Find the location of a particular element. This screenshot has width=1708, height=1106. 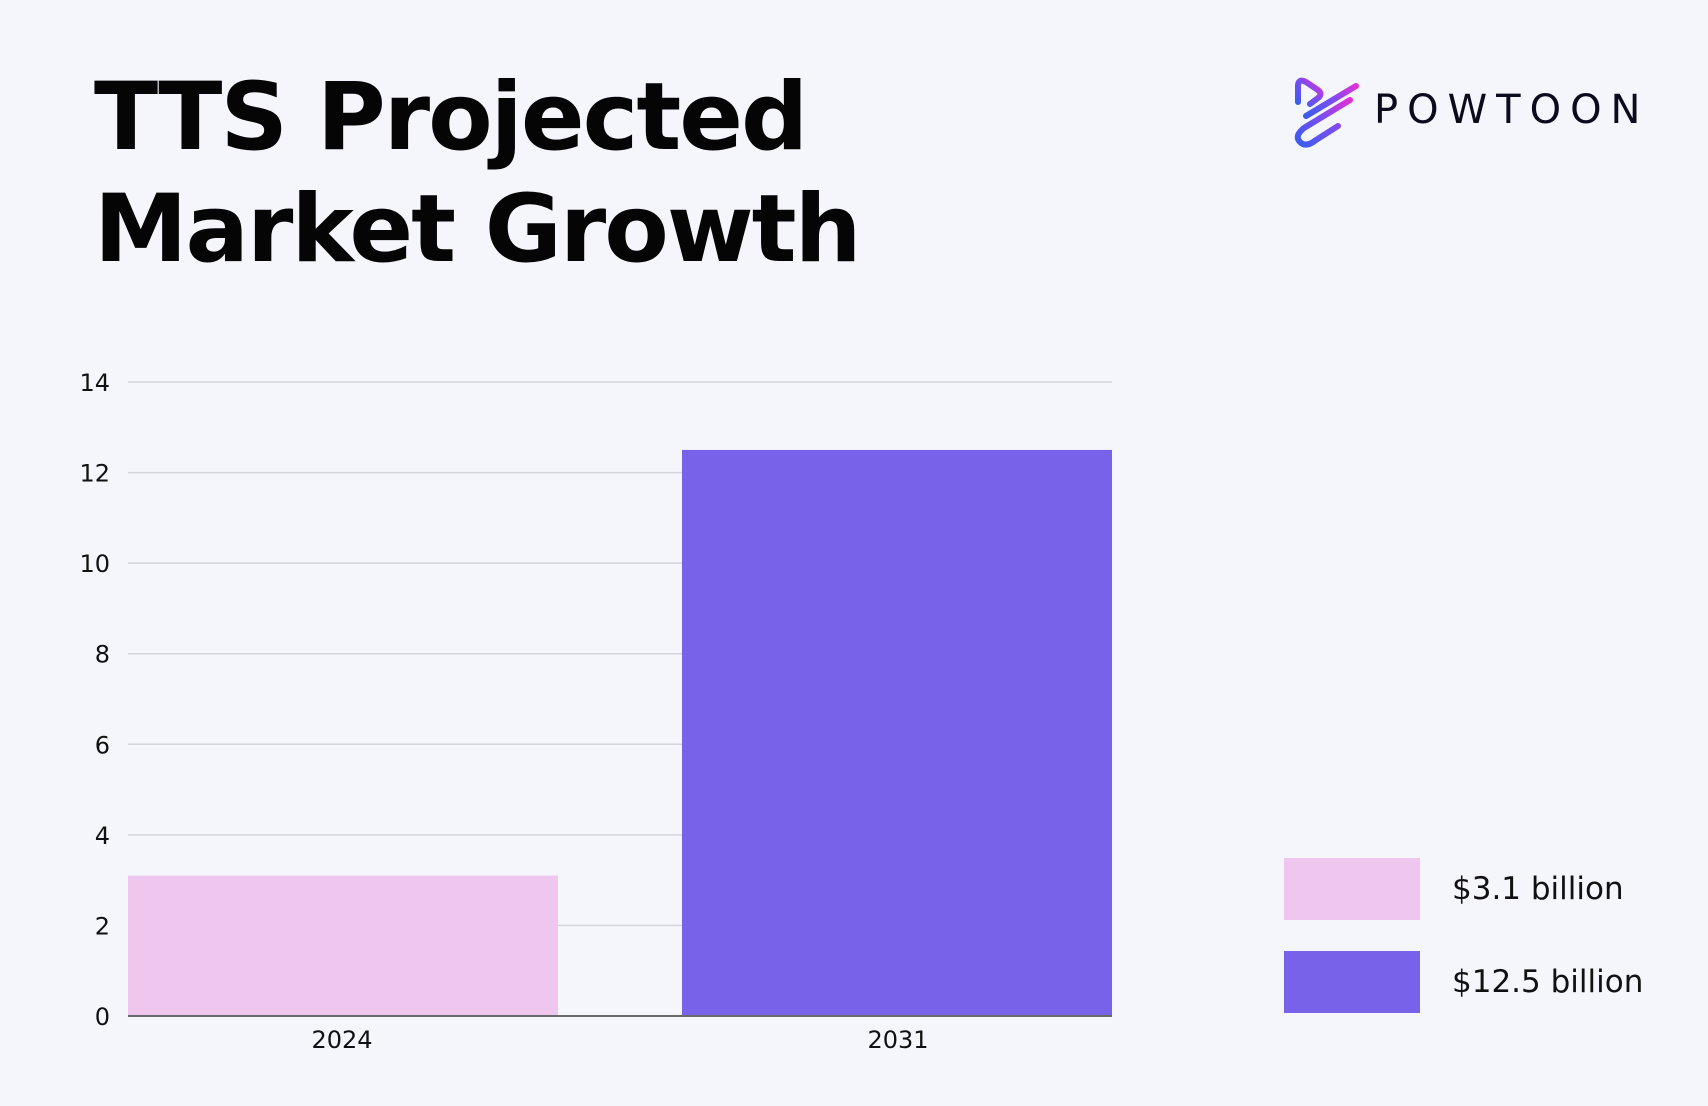

legend-item: $12.5 billion is located at coordinates (1484, 982).